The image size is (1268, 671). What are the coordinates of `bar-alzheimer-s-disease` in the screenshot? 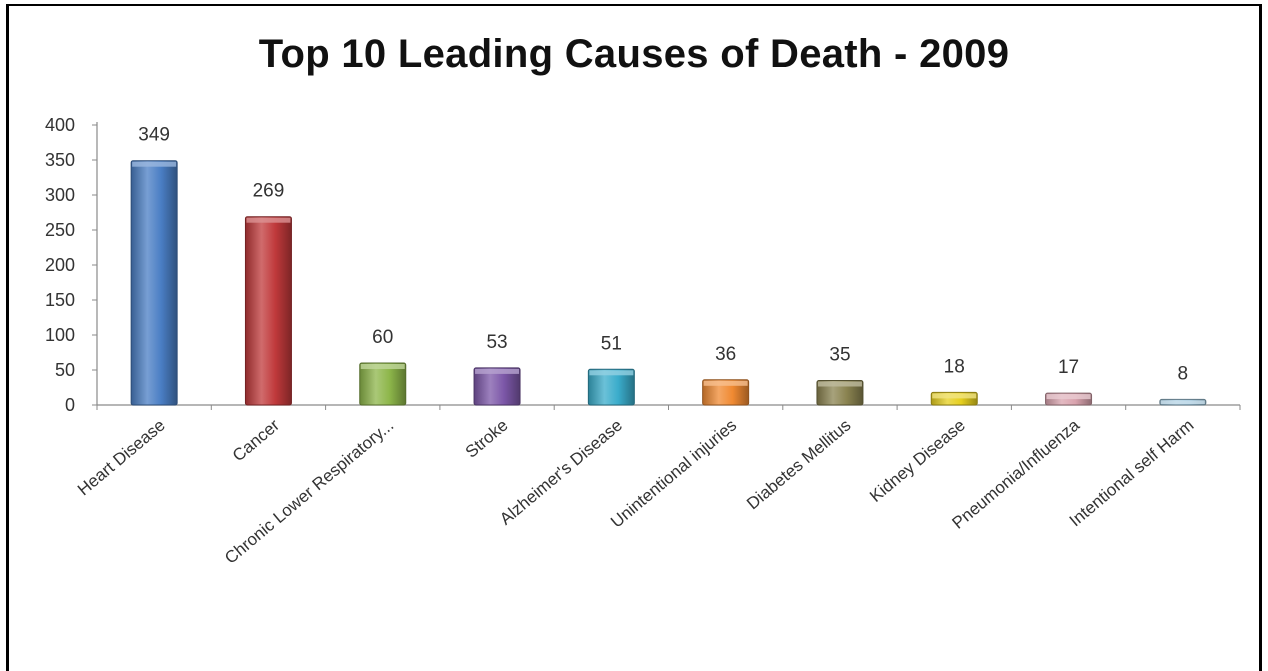 It's located at (611, 387).